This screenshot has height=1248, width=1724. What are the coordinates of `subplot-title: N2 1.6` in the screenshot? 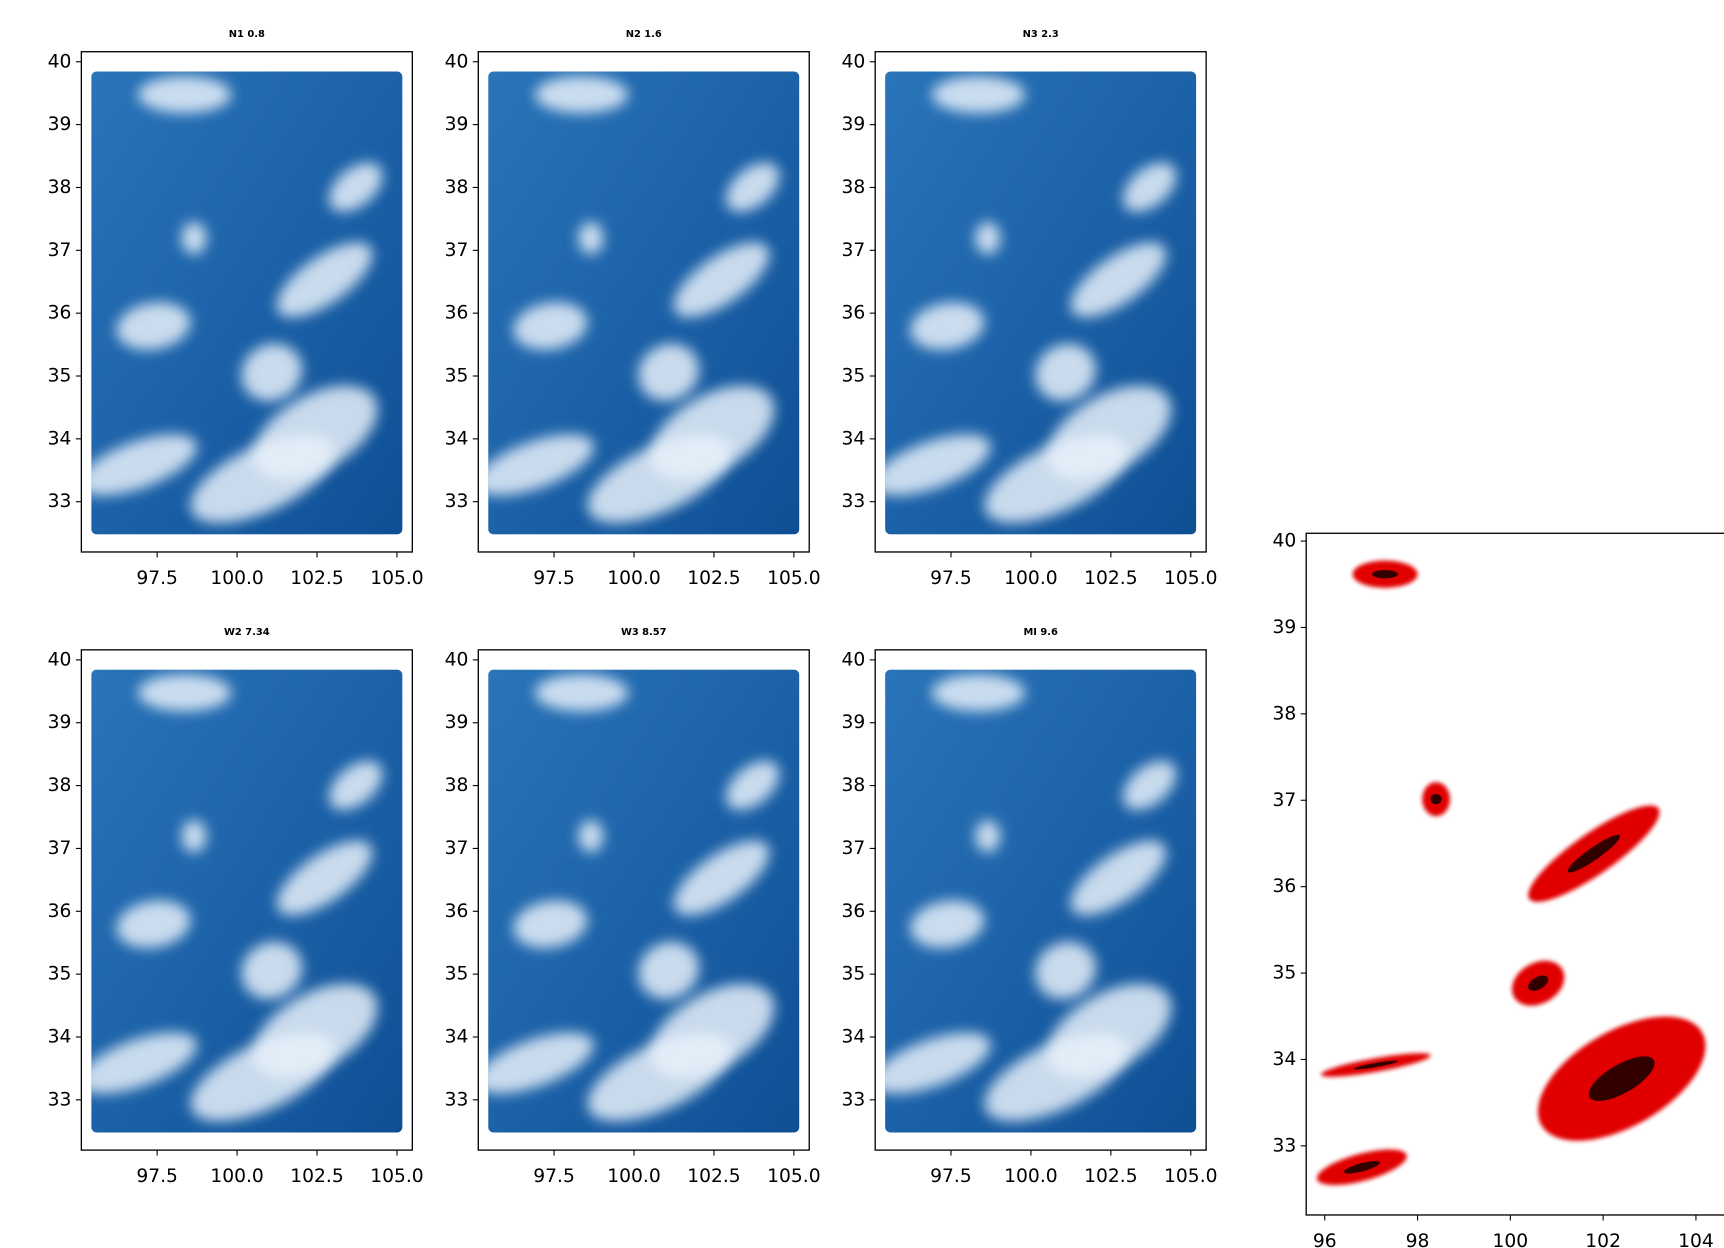 It's located at (644, 34).